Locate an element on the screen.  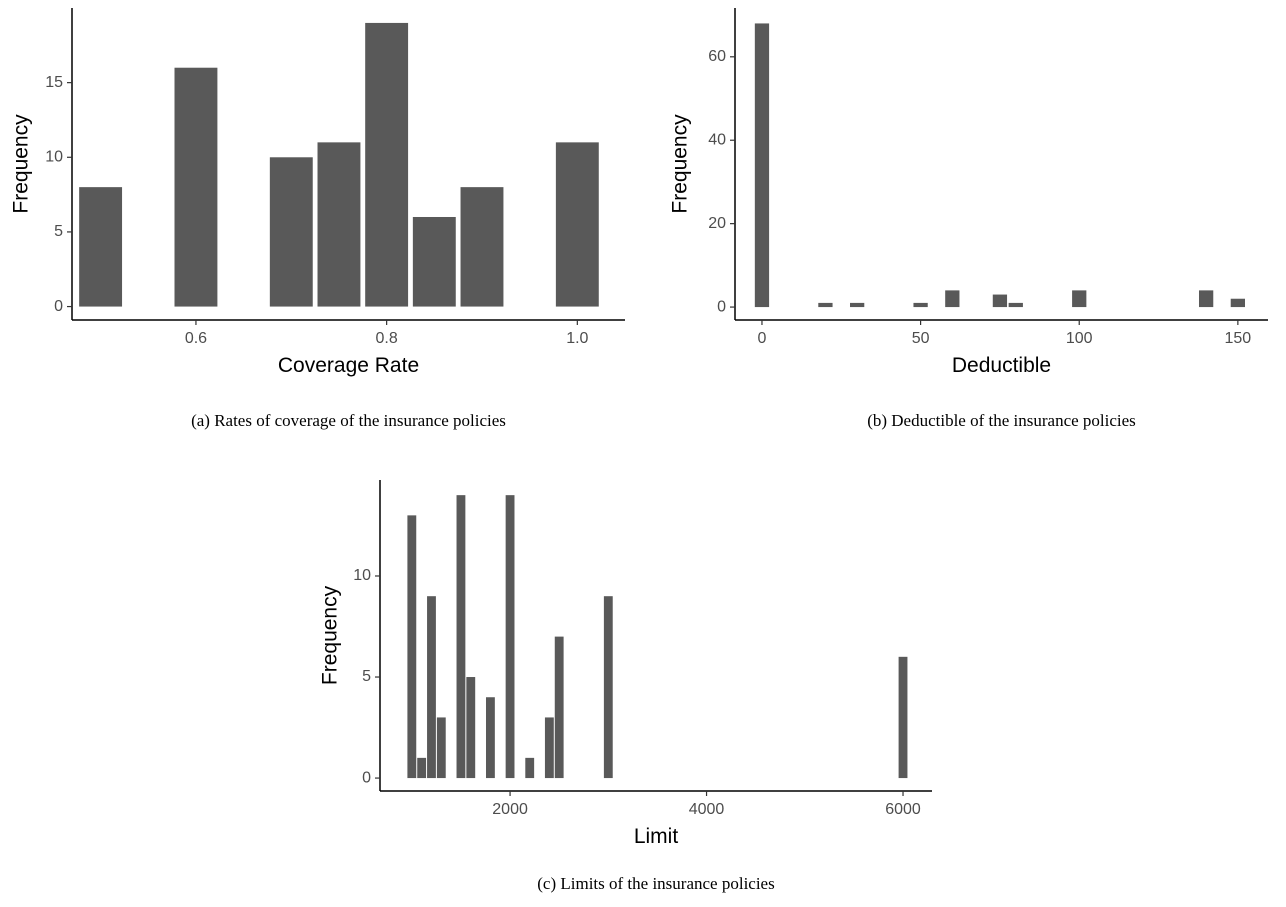
y-tick-label: 15 is located at coordinates (54, 82).